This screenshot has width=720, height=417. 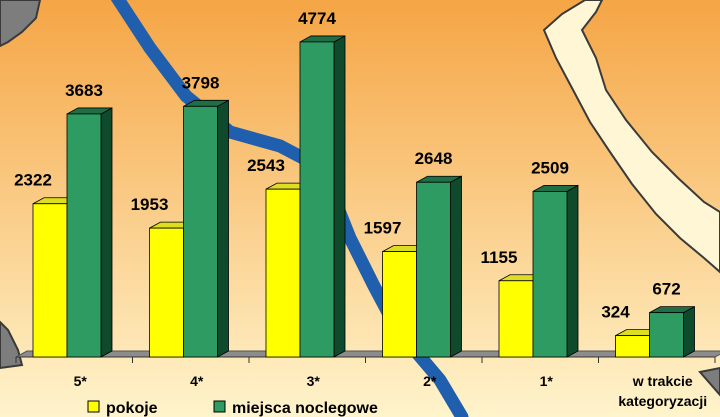 What do you see at coordinates (84, 90) in the screenshot?
I see `value-label-miejsca-noclegowe: 3683` at bounding box center [84, 90].